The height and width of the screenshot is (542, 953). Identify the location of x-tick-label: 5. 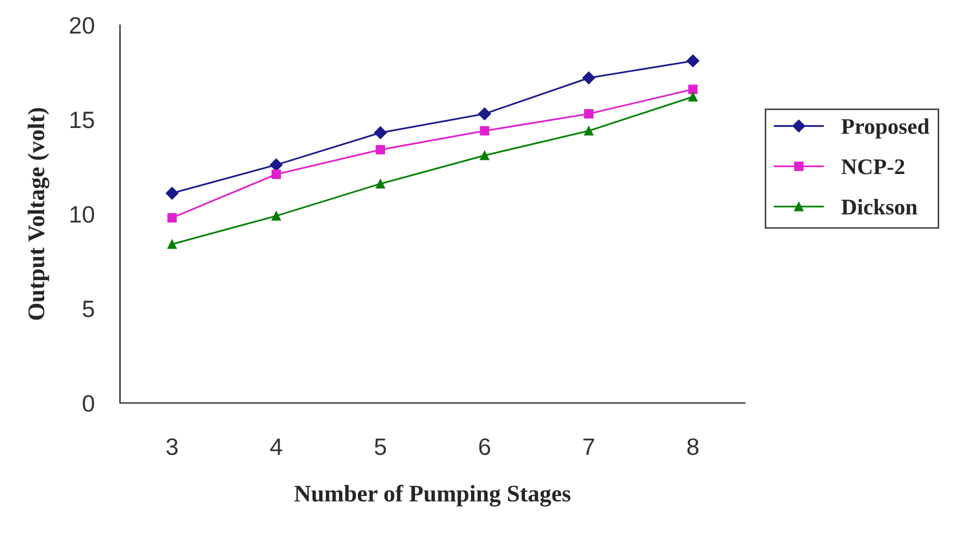
(380, 447).